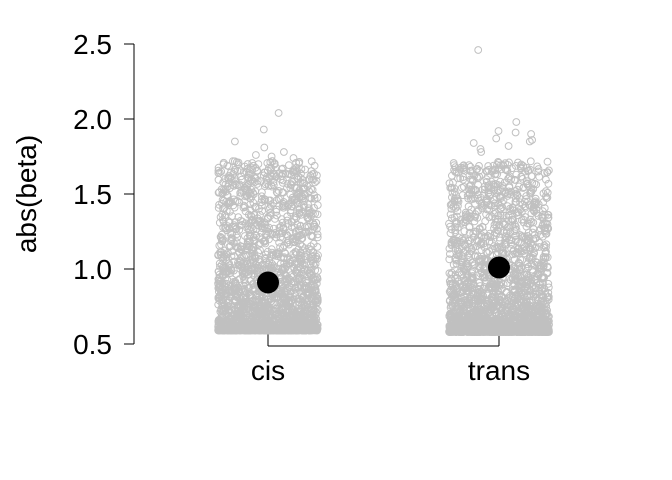  Describe the element at coordinates (92, 119) in the screenshot. I see `y-tick-label: 2.0` at that location.